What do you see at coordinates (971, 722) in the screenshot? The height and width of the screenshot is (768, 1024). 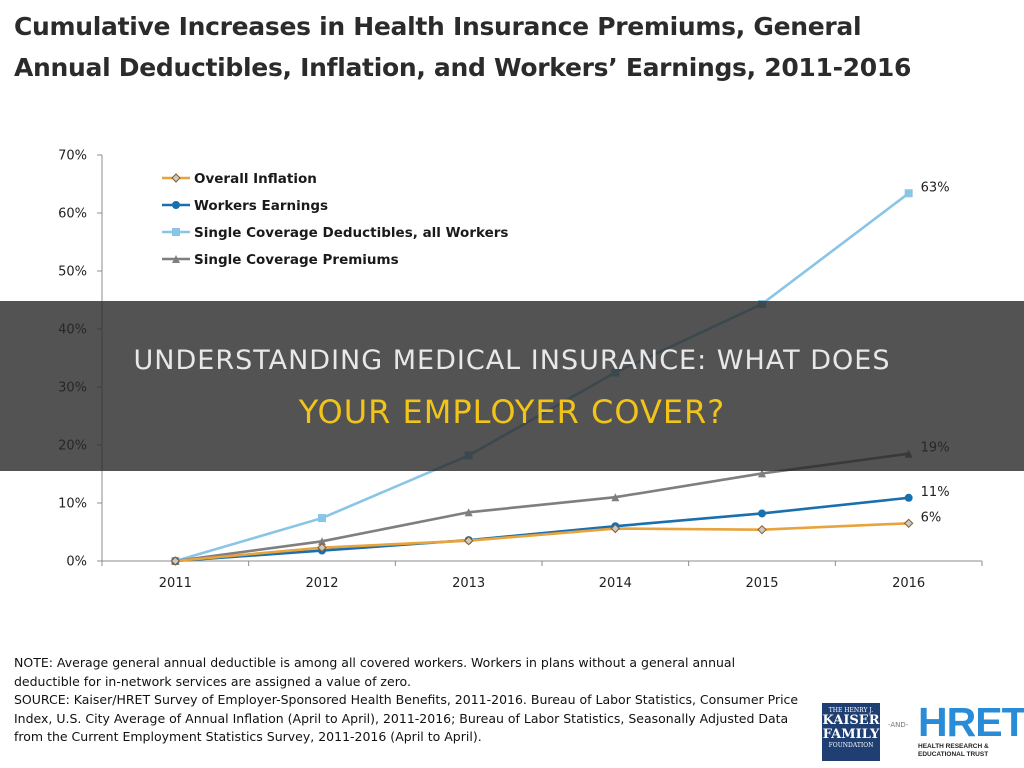 I see `hret-logo-wordmark: HRET` at bounding box center [971, 722].